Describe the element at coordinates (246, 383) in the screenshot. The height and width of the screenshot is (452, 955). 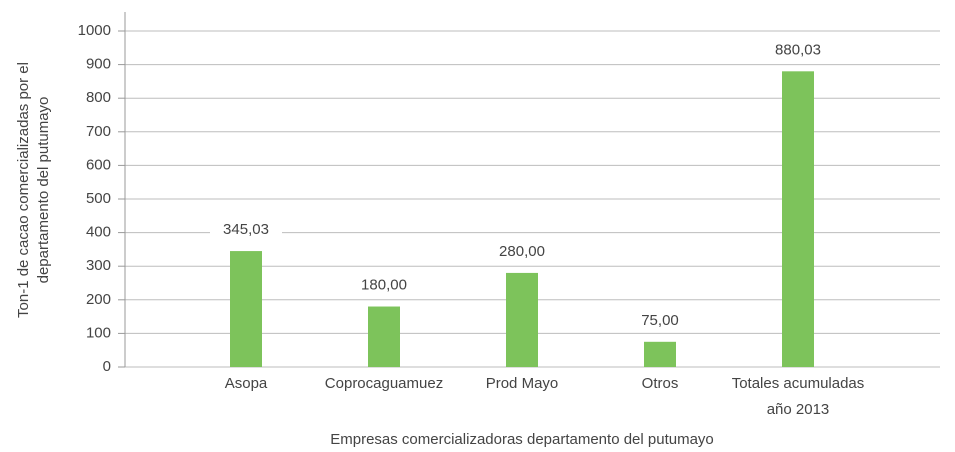
I see `x-tick-label: Asopa` at that location.